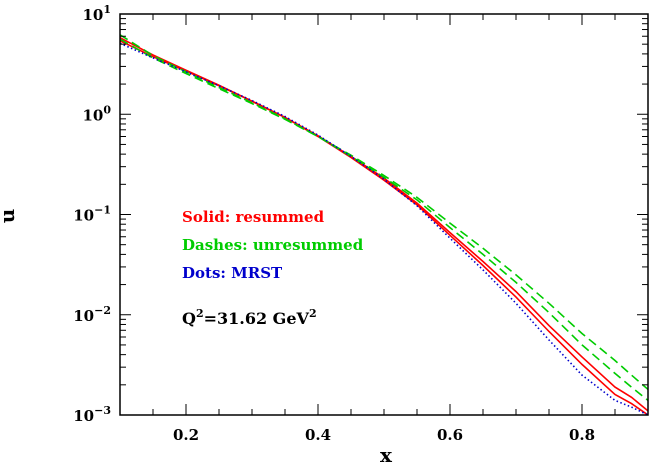 The height and width of the screenshot is (468, 652). Describe the element at coordinates (200, 313) in the screenshot. I see `q2-annotation-exp1: 2` at that location.